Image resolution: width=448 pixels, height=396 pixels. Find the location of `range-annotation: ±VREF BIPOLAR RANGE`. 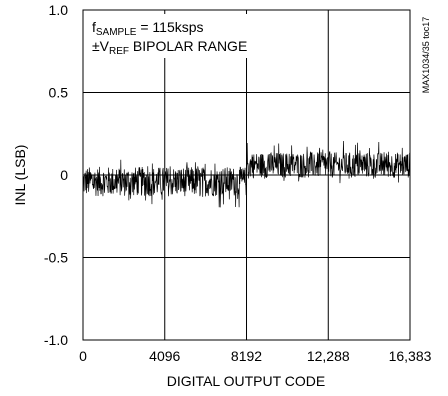

range-annotation: ±VREF BIPOLAR RANGE is located at coordinates (169, 47).